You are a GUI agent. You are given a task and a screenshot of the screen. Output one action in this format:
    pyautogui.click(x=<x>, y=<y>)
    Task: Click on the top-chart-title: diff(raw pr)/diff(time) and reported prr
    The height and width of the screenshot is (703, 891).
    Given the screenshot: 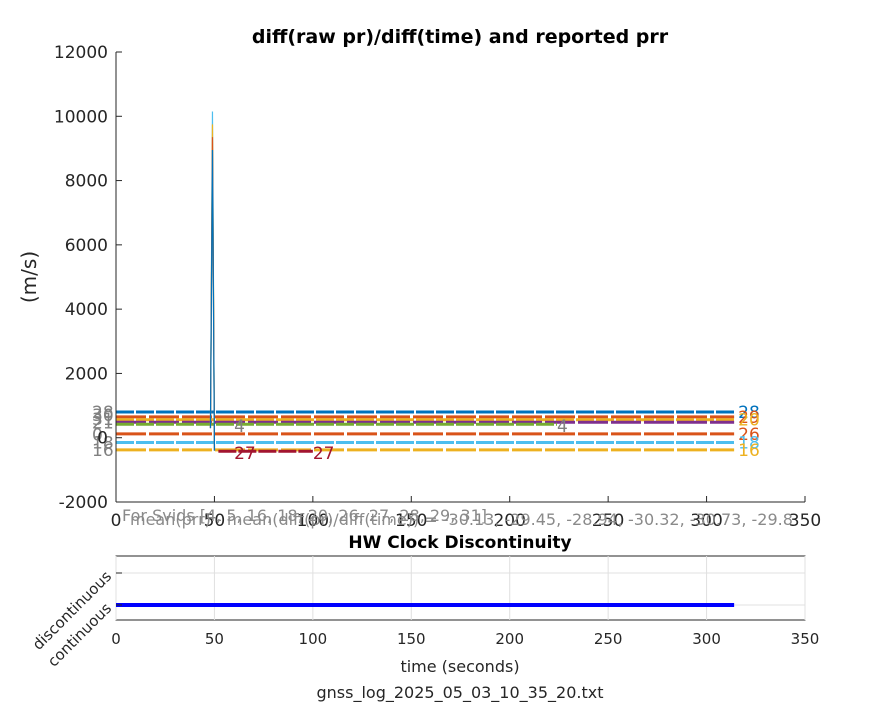 What is the action you would take?
    pyautogui.click(x=460, y=37)
    